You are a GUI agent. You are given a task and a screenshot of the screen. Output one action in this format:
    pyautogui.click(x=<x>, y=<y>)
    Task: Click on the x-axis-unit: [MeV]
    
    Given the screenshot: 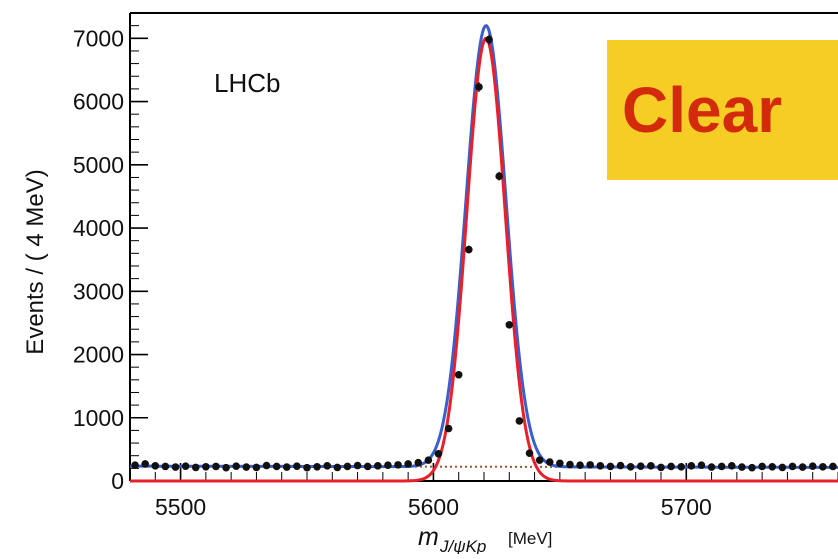 What is the action you would take?
    pyautogui.click(x=530, y=538)
    